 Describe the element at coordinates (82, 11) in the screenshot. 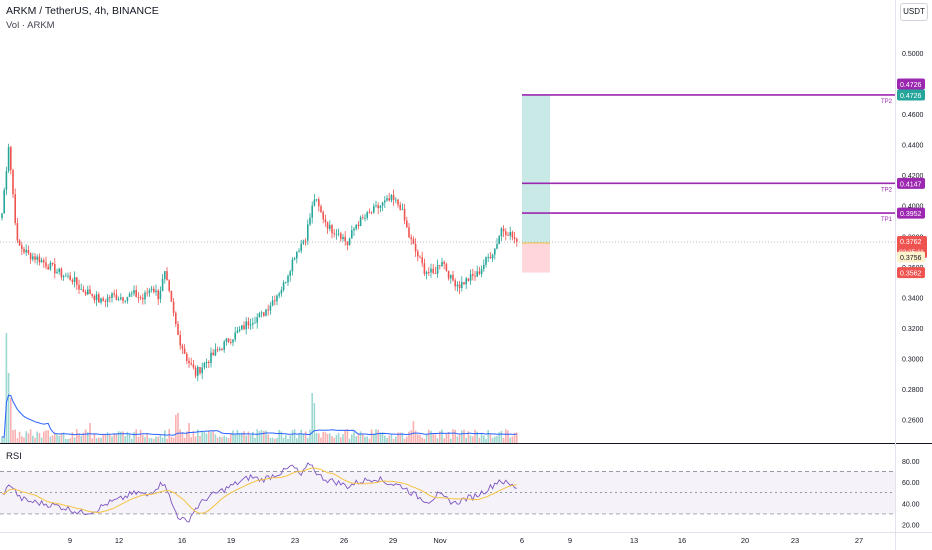

I see `symbol-title: ARKM / TetherUS, 4h, BINANCE` at that location.